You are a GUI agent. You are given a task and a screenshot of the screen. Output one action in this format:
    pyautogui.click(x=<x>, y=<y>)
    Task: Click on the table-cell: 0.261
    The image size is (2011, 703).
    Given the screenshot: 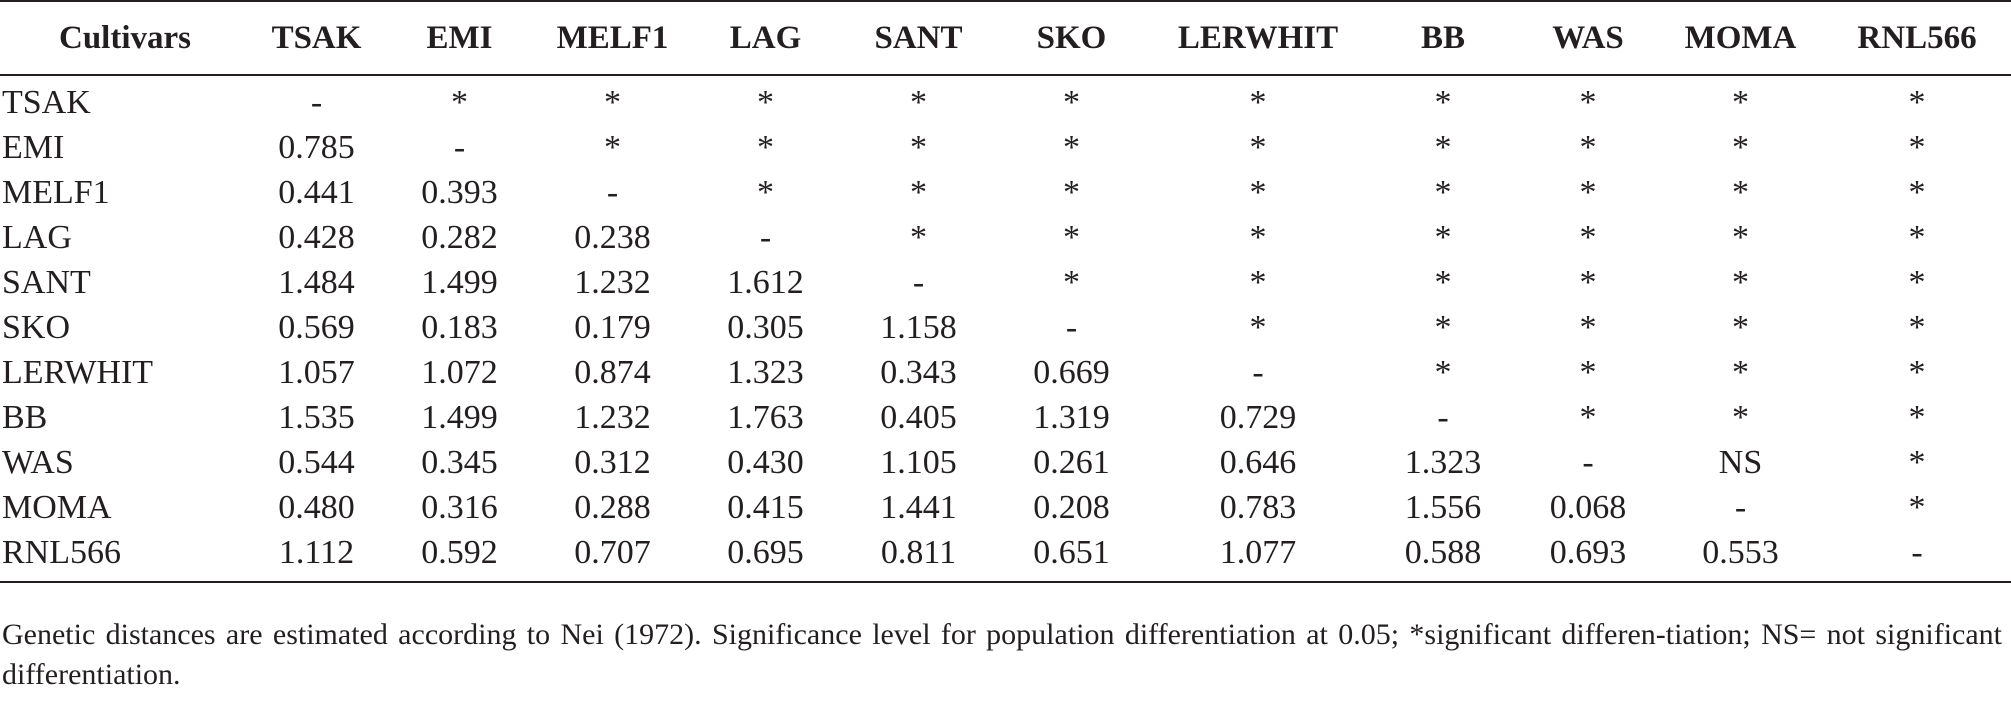 What is the action you would take?
    pyautogui.click(x=1071, y=462)
    